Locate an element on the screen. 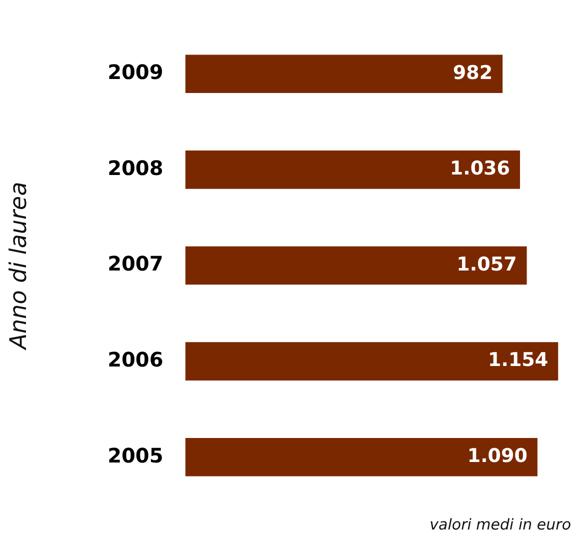 Image resolution: width=573 pixels, height=535 pixels. data-label: 1.090 is located at coordinates (497, 456).